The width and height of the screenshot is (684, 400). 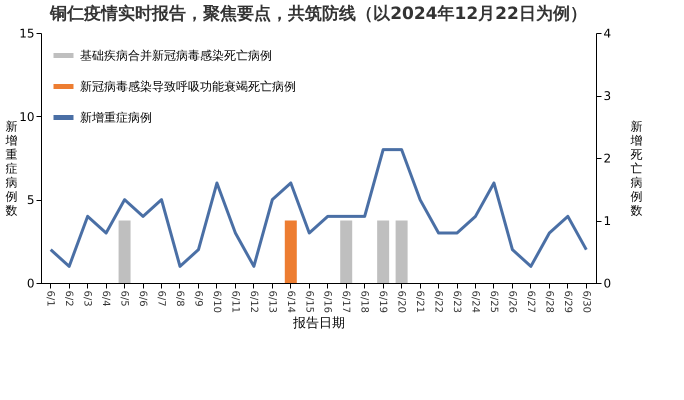 What do you see at coordinates (161, 298) in the screenshot?
I see `x-tick-label: 6/7` at bounding box center [161, 298].